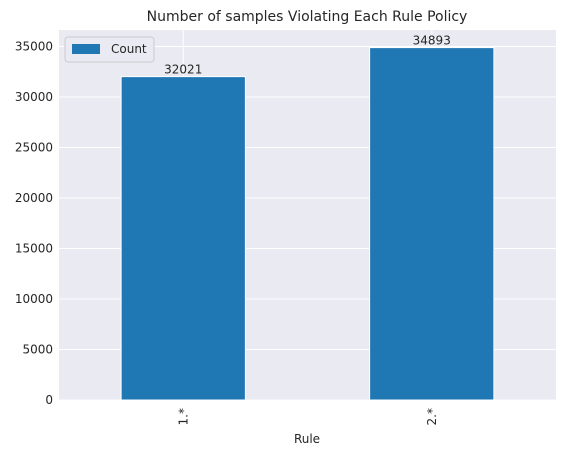 This screenshot has height=456, width=564. I want to click on y-tick-label: 20000, so click(34, 198).